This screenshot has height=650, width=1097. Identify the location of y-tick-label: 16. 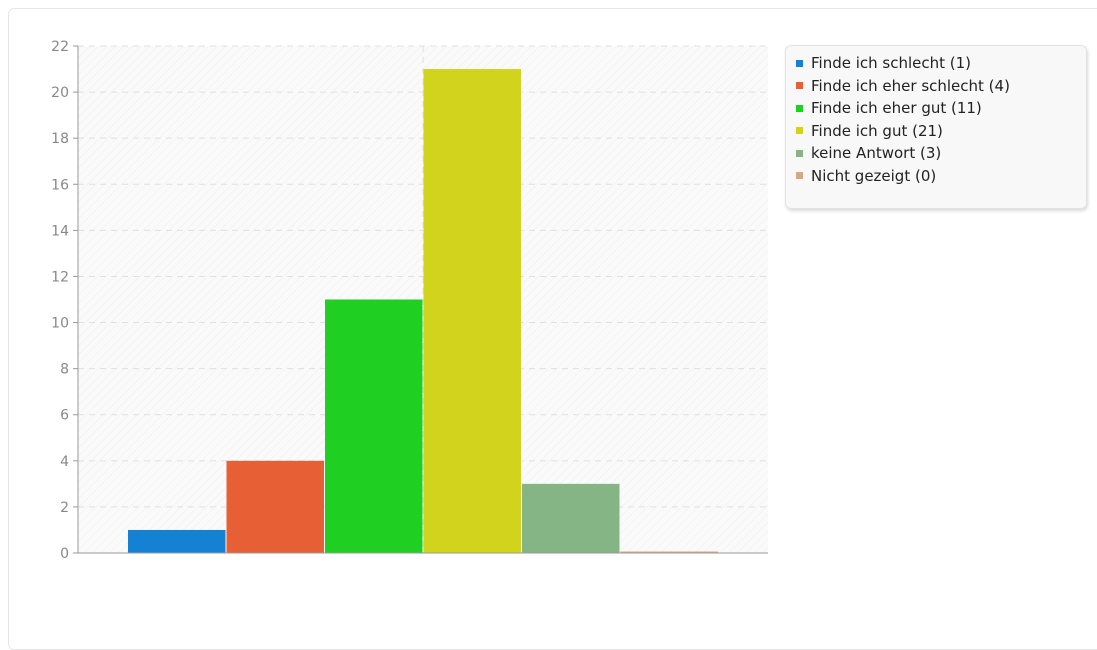
(60, 185).